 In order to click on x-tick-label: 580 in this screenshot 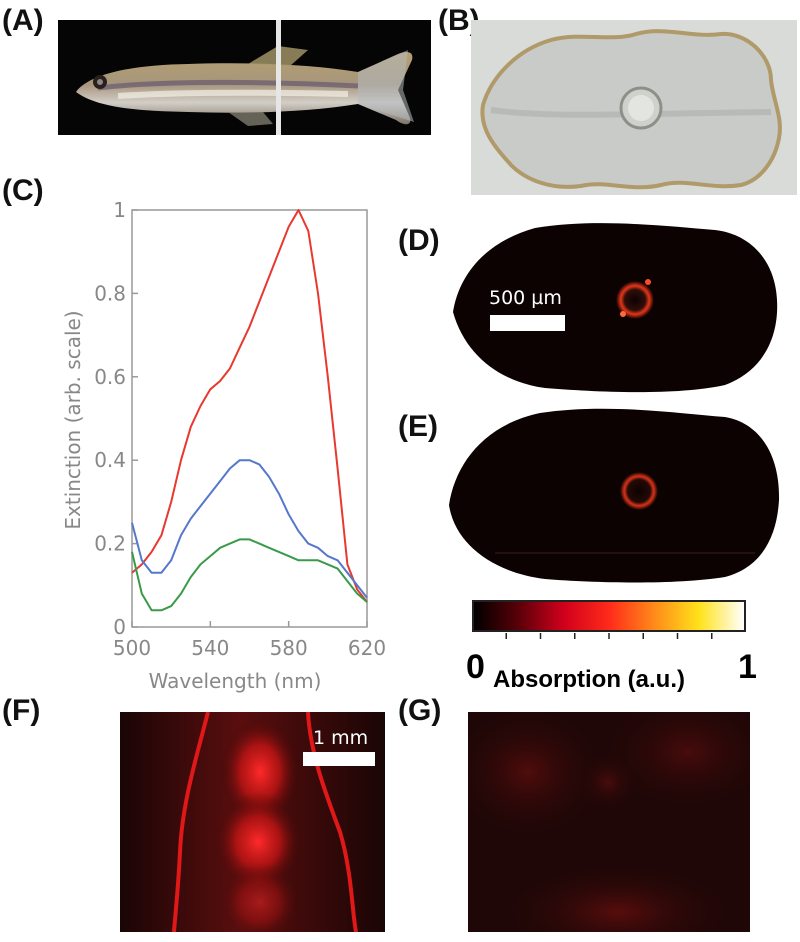, I will do `click(289, 648)`.